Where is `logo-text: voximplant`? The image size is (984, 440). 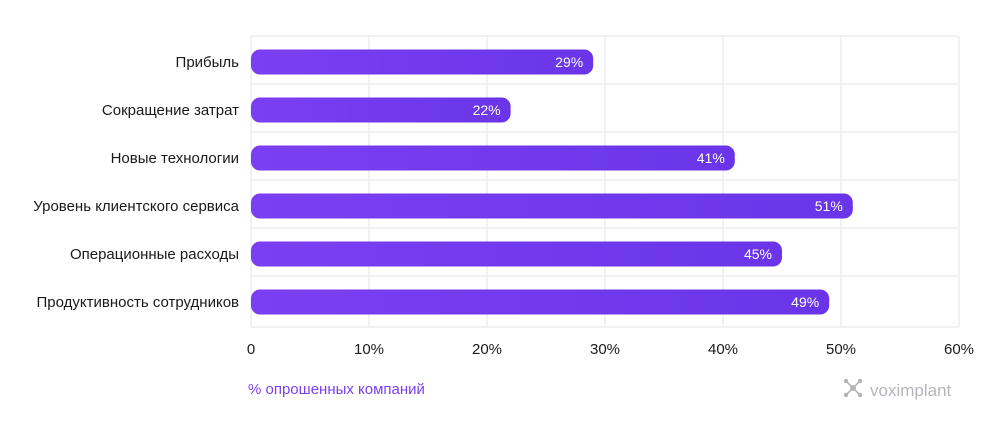 logo-text: voximplant is located at coordinates (911, 390).